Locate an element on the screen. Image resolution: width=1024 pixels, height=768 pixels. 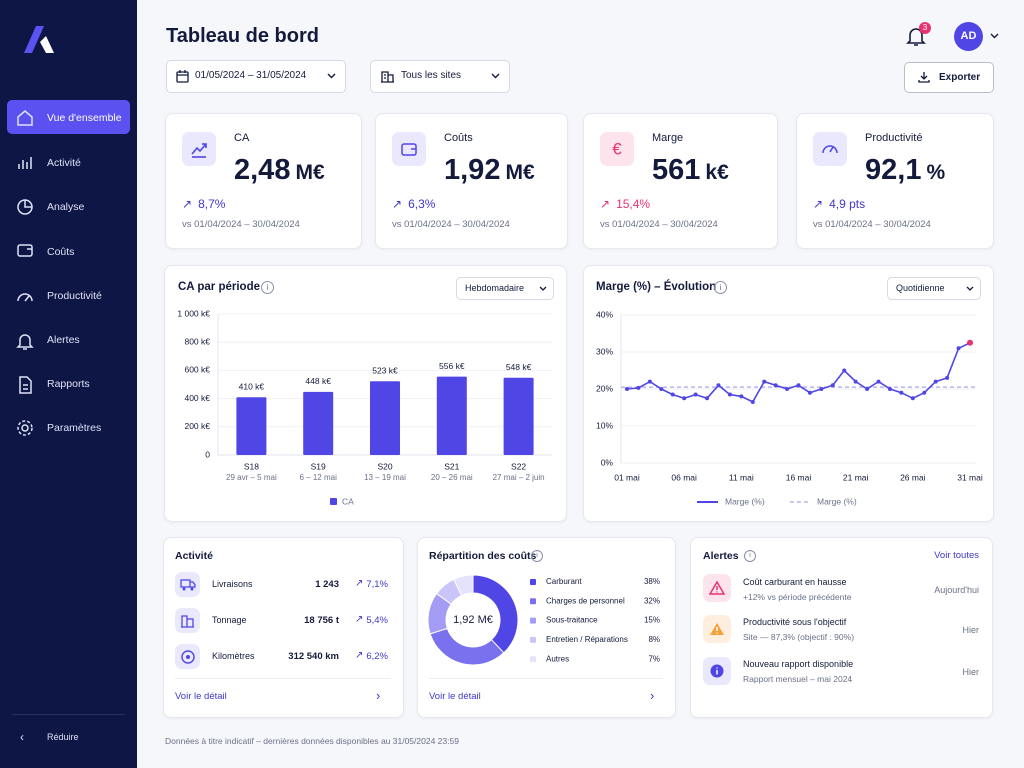
alert-time: Aujourd'hui is located at coordinates (956, 590).